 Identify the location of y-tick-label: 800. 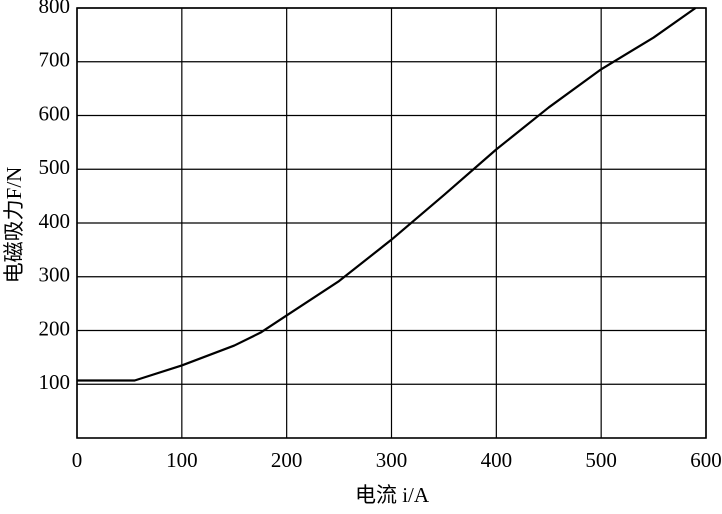
(55, 9).